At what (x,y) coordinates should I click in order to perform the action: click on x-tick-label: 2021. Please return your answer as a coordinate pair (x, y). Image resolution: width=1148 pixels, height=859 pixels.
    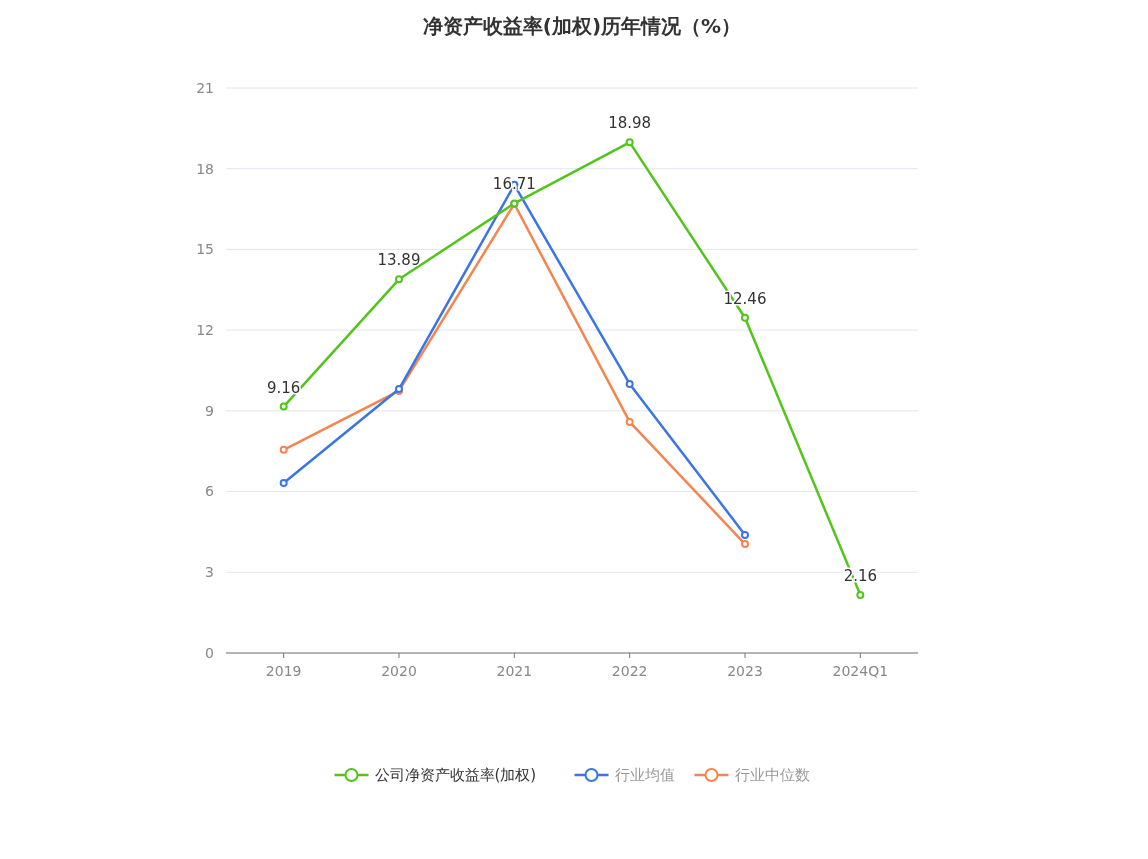
    Looking at the image, I should click on (514, 671).